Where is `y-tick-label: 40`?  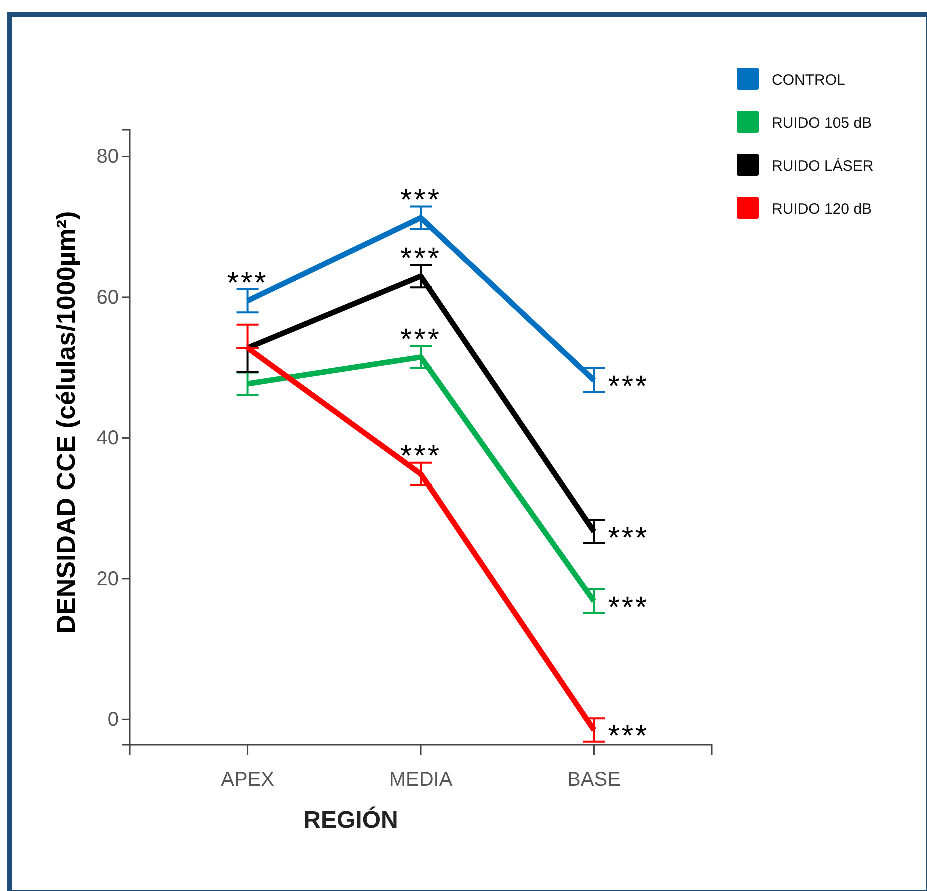 y-tick-label: 40 is located at coordinates (107, 439).